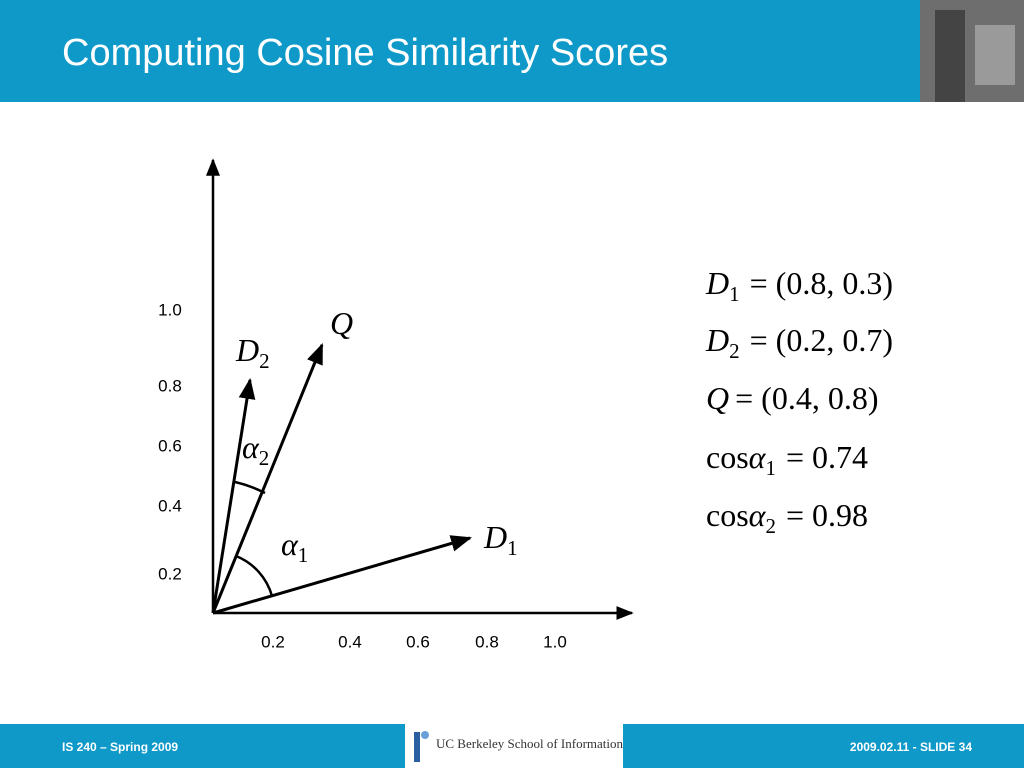 The width and height of the screenshot is (1024, 768). I want to click on rhs: = (0.8, 0.3), so click(821, 283).